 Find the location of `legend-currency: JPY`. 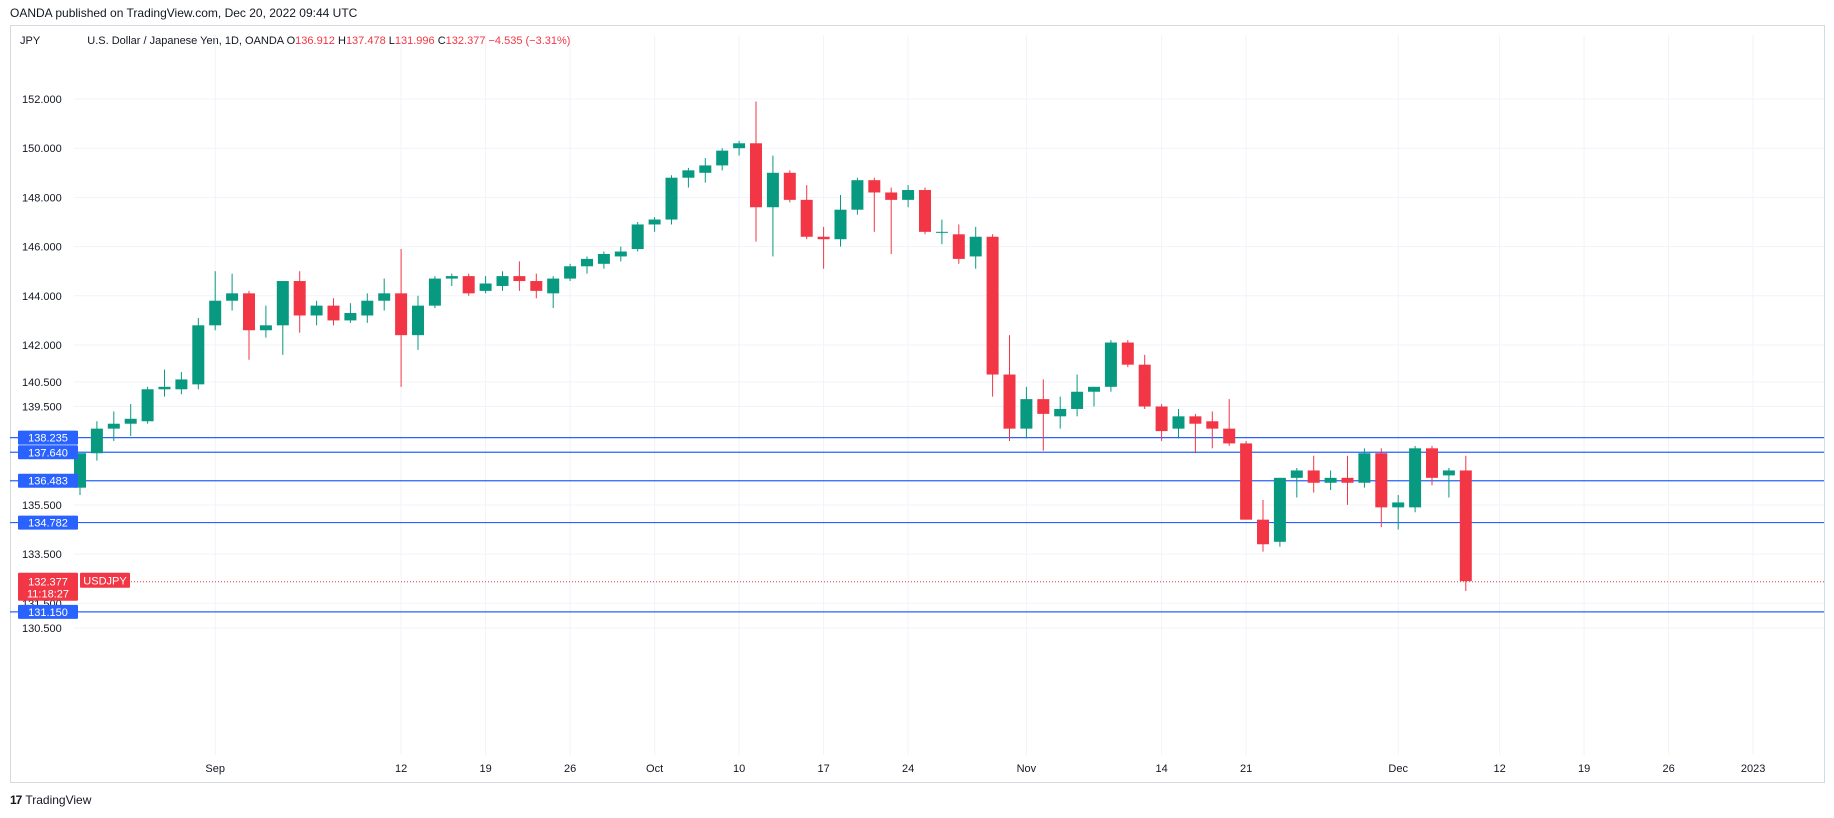

legend-currency: JPY is located at coordinates (30, 41).